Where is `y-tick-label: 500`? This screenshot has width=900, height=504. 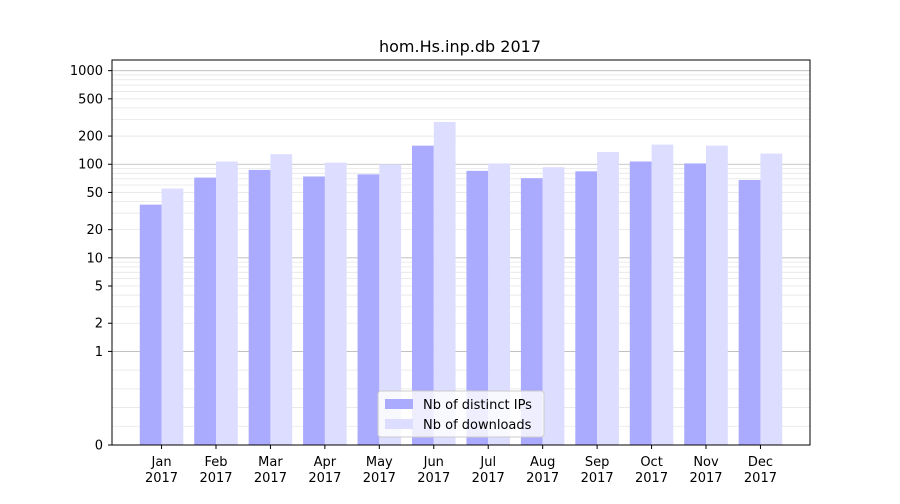 y-tick-label: 500 is located at coordinates (90, 99).